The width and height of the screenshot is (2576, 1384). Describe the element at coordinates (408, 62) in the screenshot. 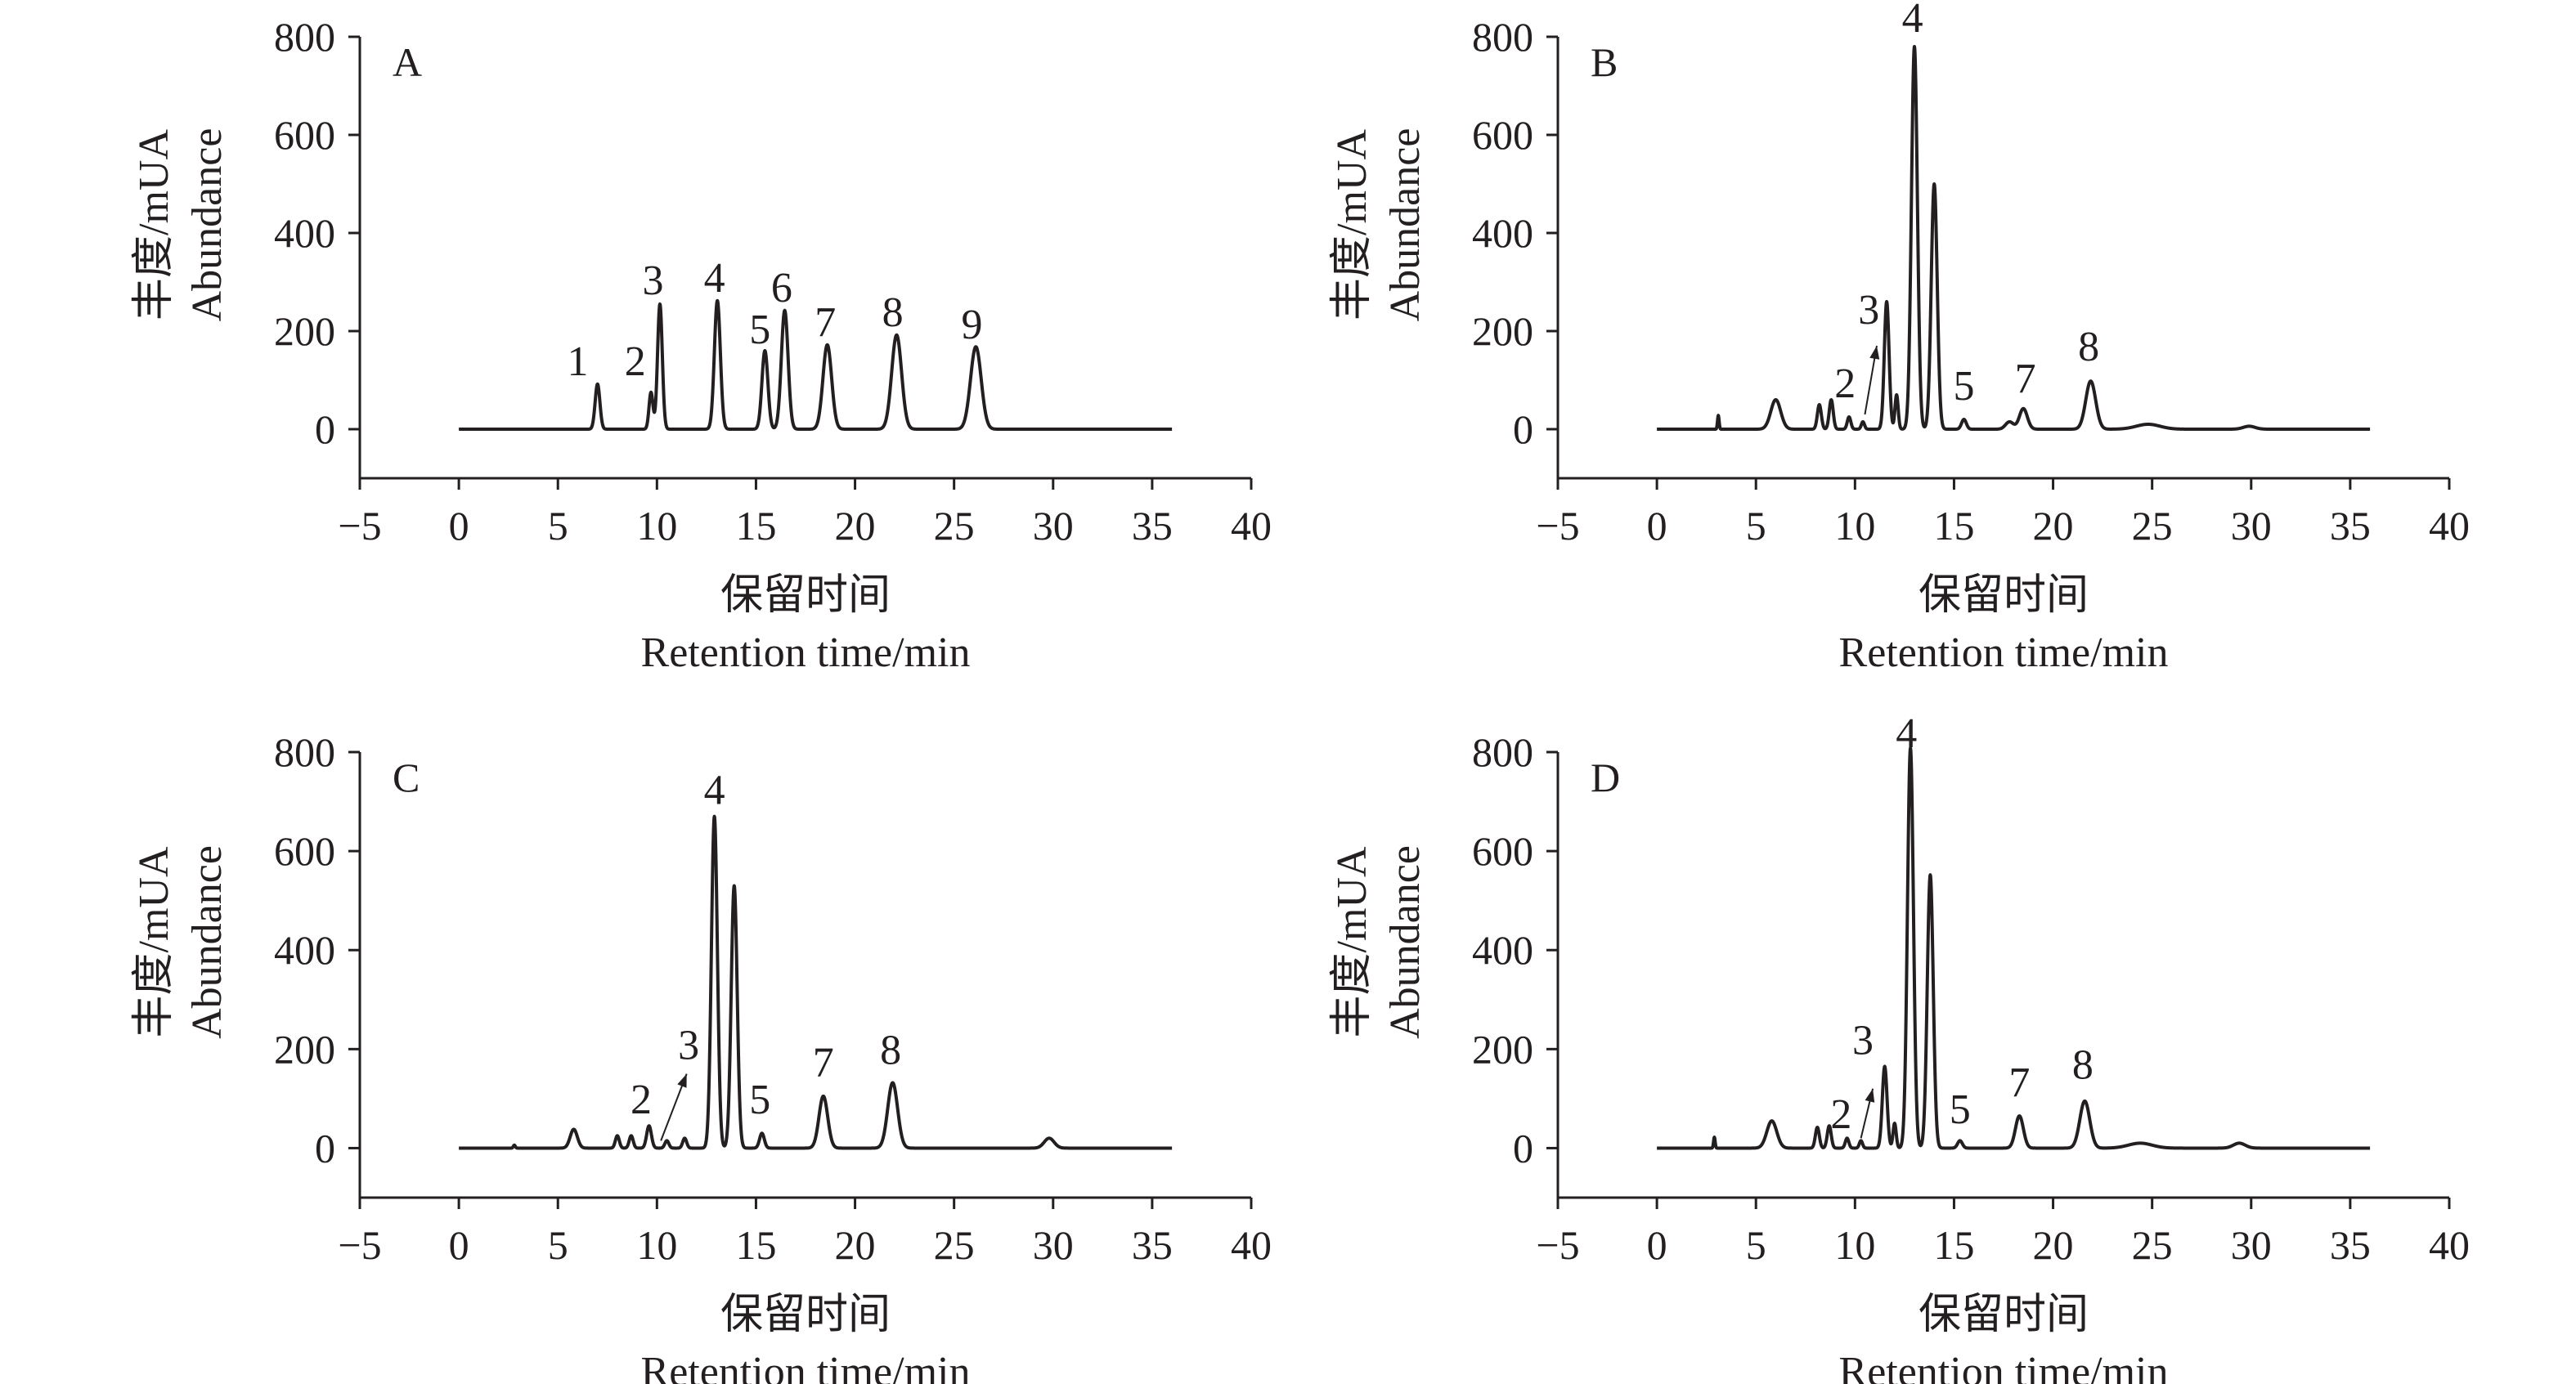

I see `panel-label: A` at that location.